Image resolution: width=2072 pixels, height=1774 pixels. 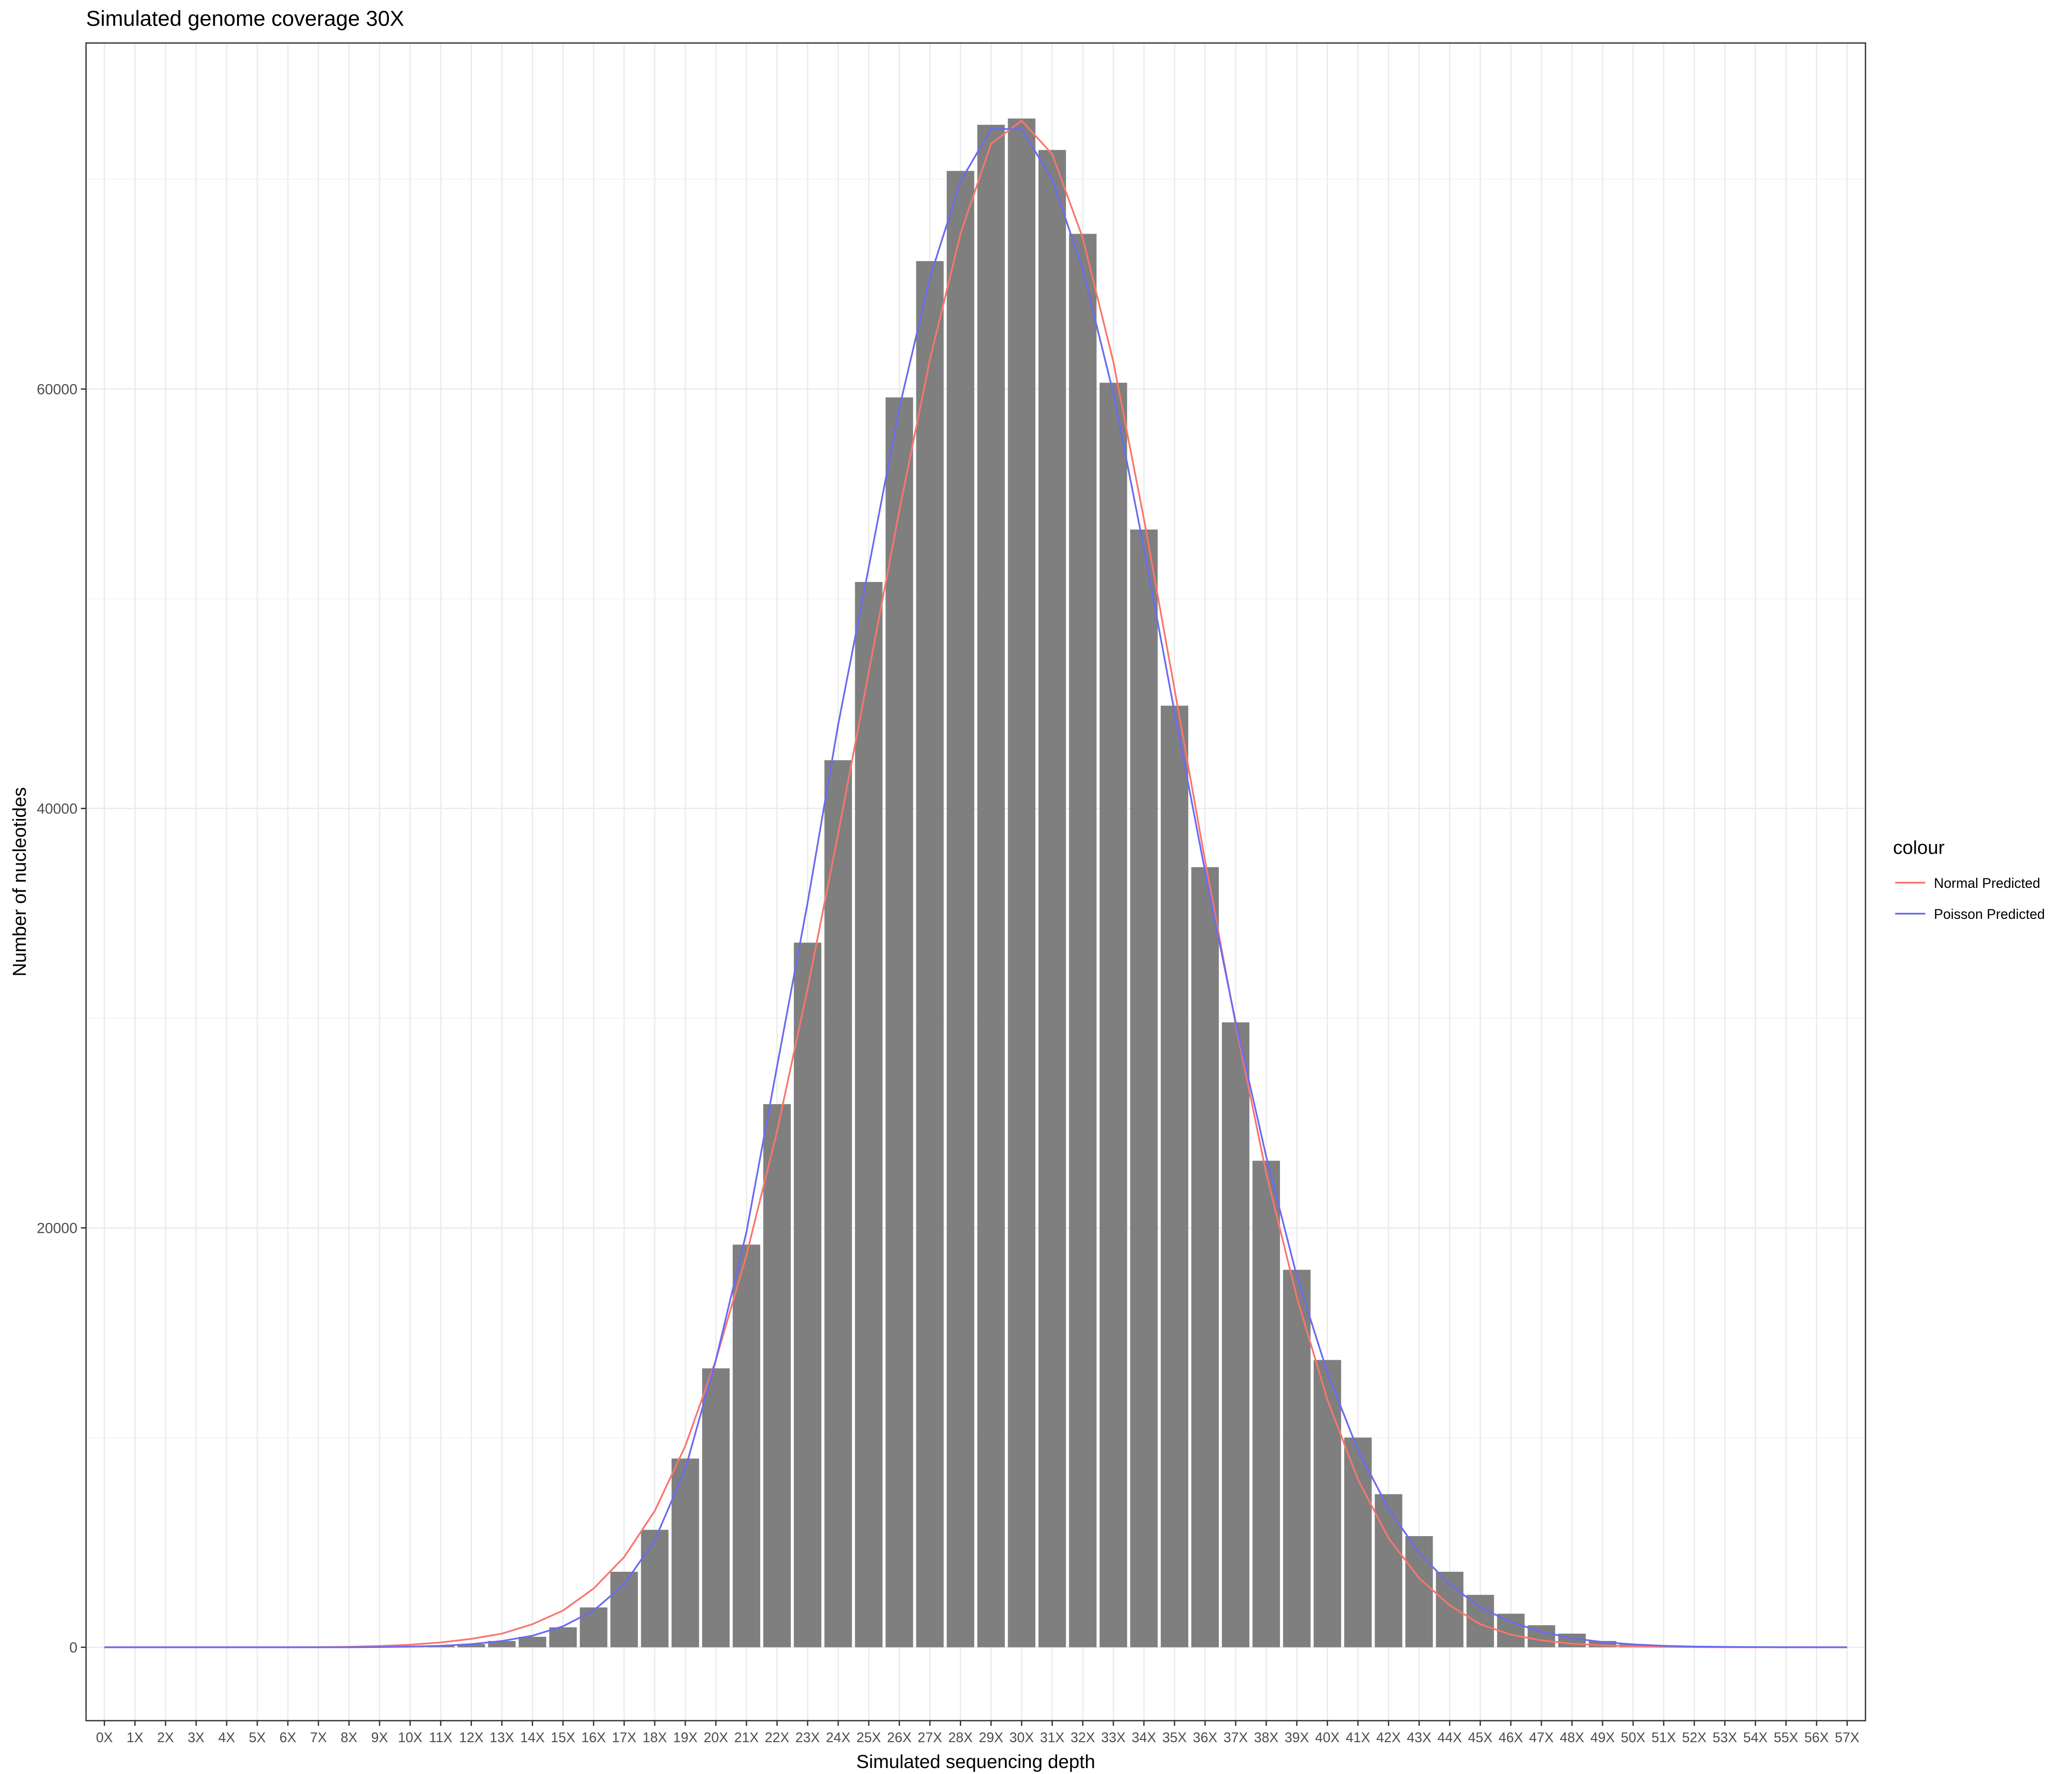 I want to click on x-tick-label: 14X, so click(x=532, y=1737).